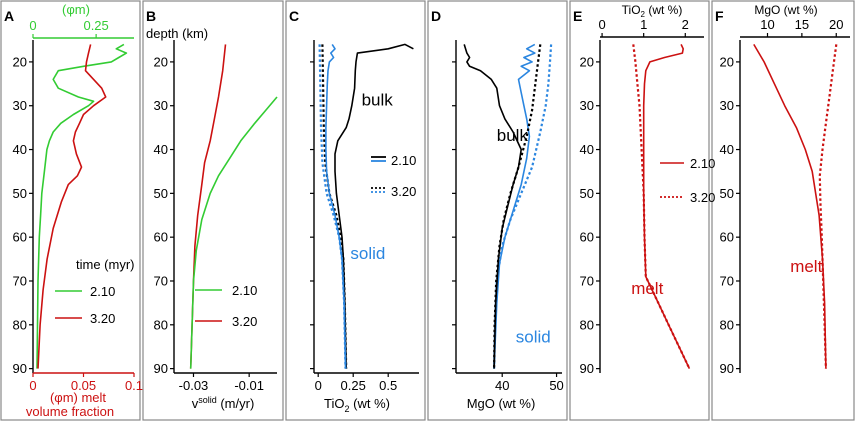 Image resolution: width=856 pixels, height=422 pixels. What do you see at coordinates (727, 61) in the screenshot?
I see `panel-f-depth-tick-label: 20` at bounding box center [727, 61].